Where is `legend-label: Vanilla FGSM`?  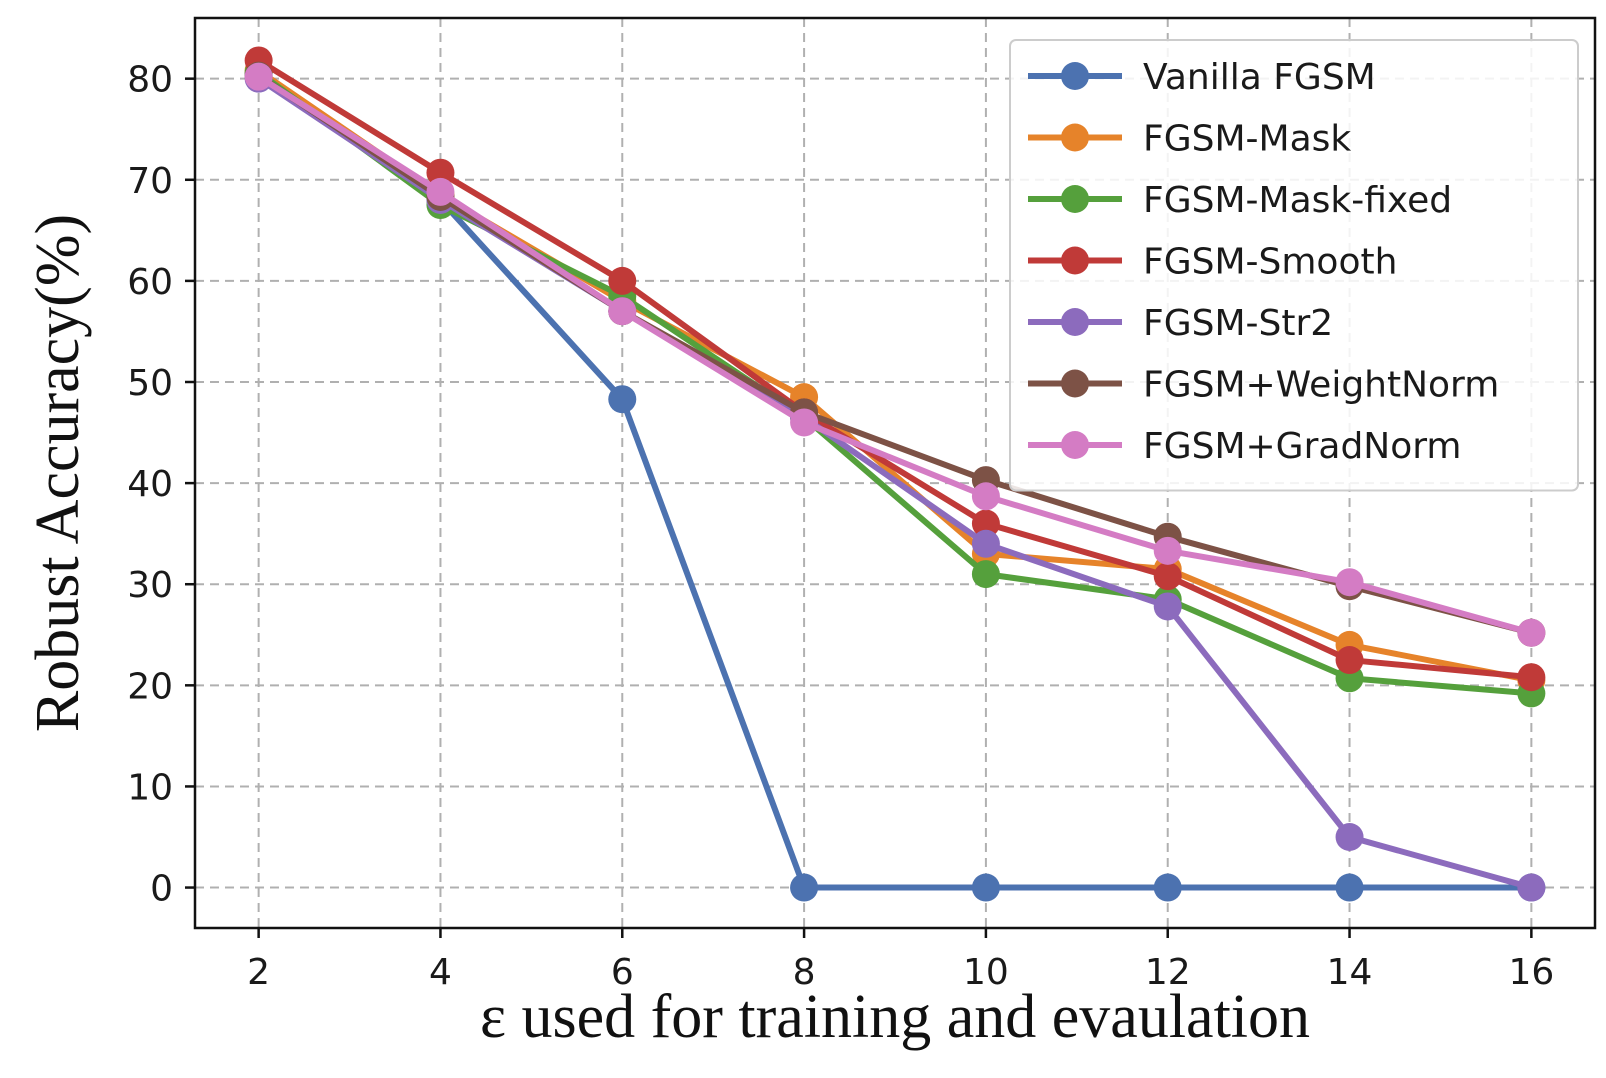
legend-label: Vanilla FGSM is located at coordinates (1259, 77).